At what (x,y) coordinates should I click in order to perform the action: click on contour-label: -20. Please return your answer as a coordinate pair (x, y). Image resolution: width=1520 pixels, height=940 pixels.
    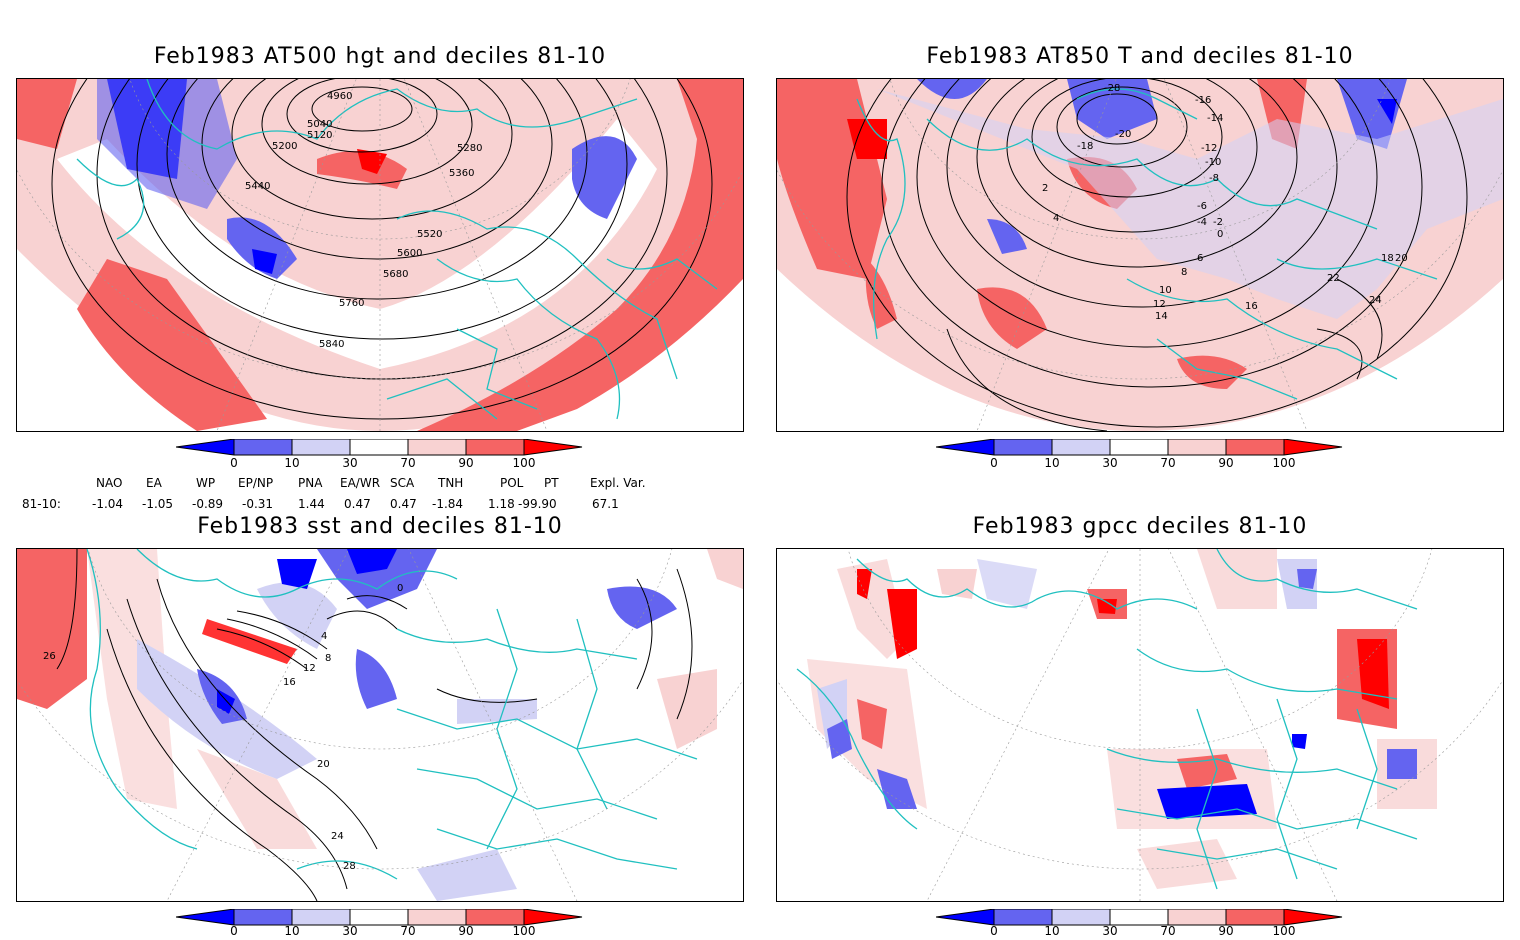
    Looking at the image, I should click on (1123, 134).